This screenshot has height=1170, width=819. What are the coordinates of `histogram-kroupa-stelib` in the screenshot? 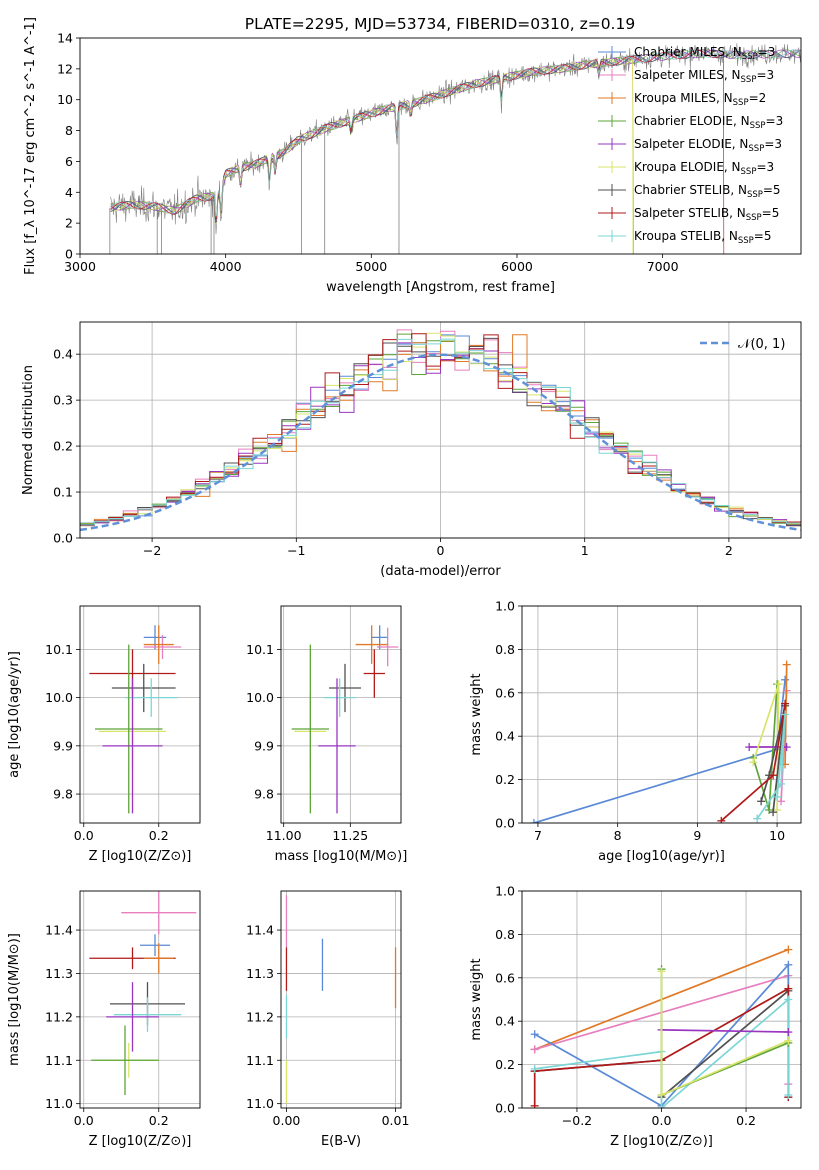 It's located at (440, 432).